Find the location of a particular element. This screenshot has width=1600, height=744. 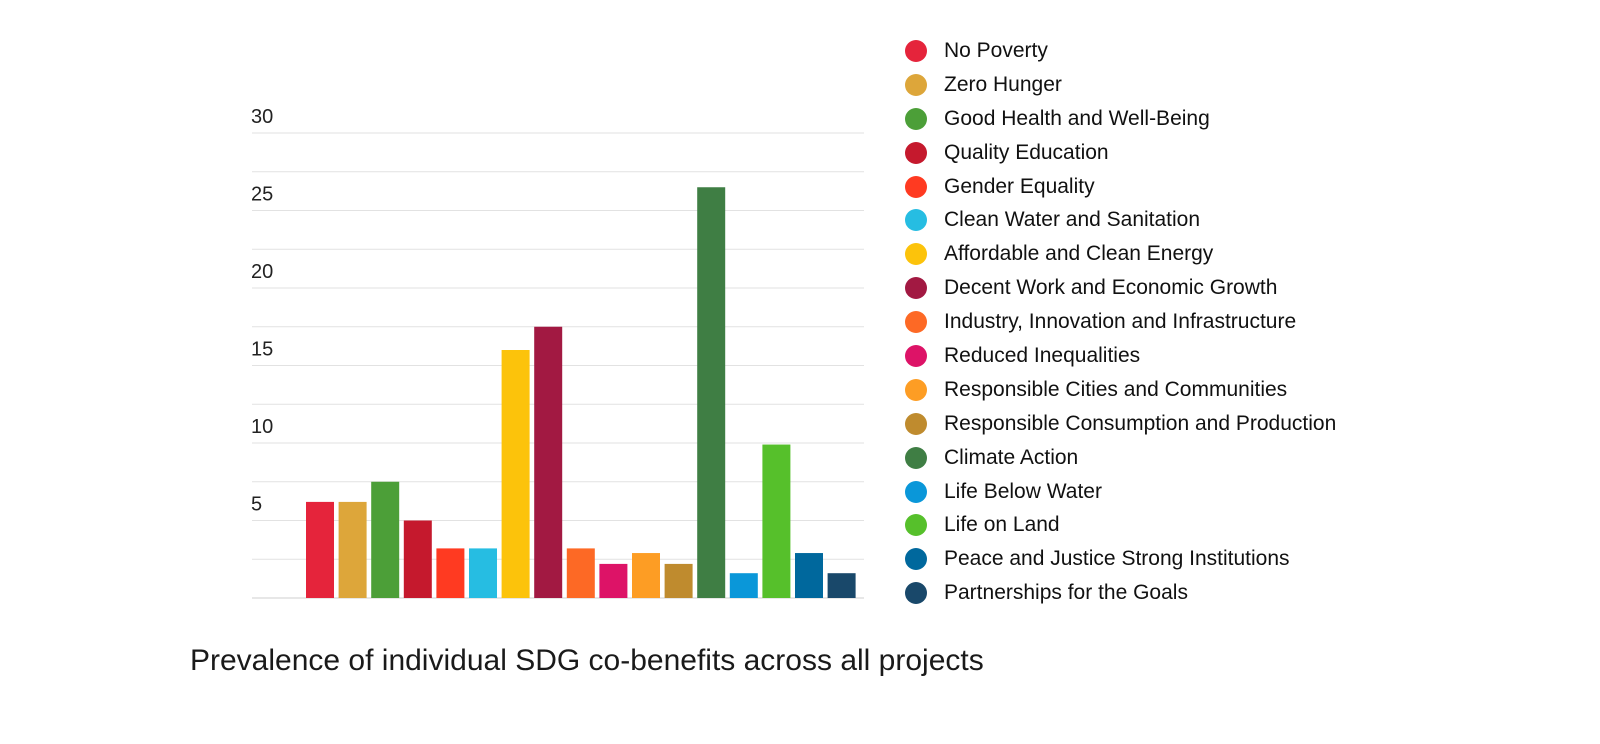

legend-label: Responsible Cities and Communities is located at coordinates (1116, 389).